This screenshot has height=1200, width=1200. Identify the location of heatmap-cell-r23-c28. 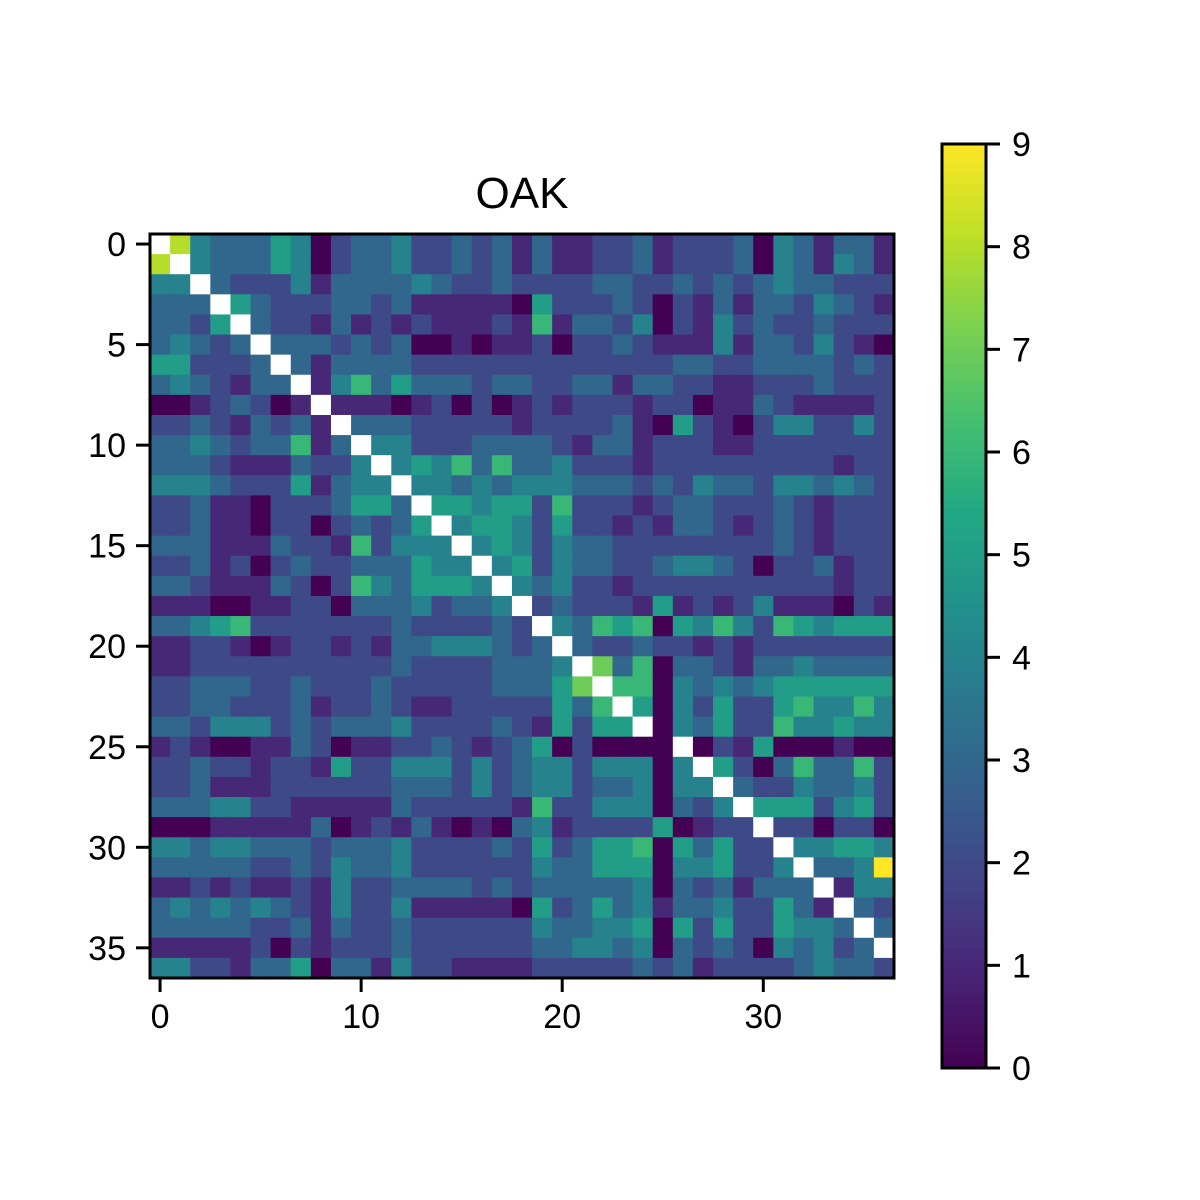
(723, 707).